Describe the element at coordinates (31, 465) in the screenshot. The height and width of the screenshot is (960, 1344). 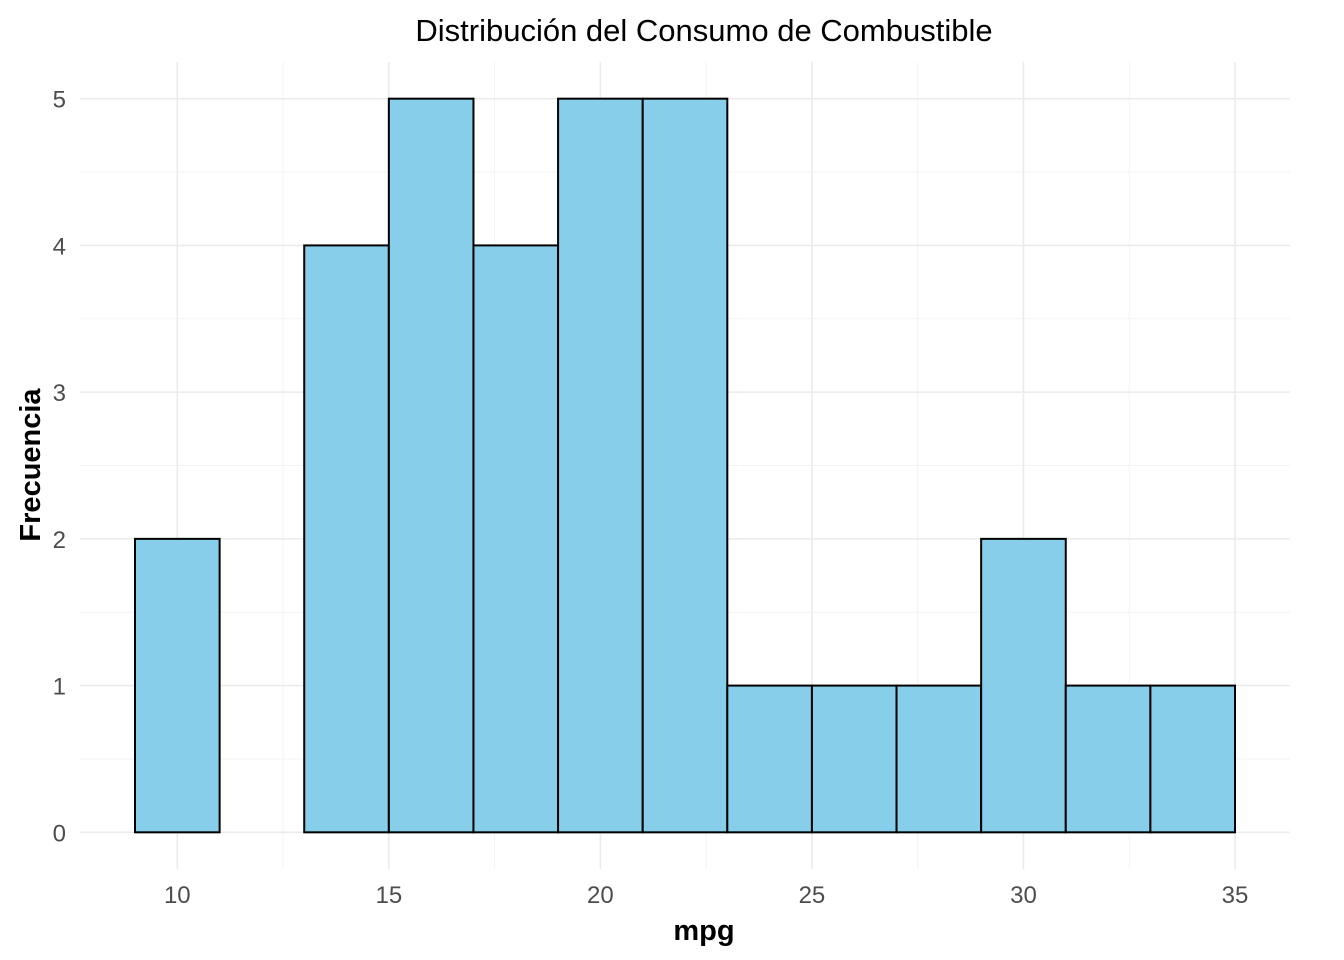
I see `y-axis-title: Frecuencia` at that location.